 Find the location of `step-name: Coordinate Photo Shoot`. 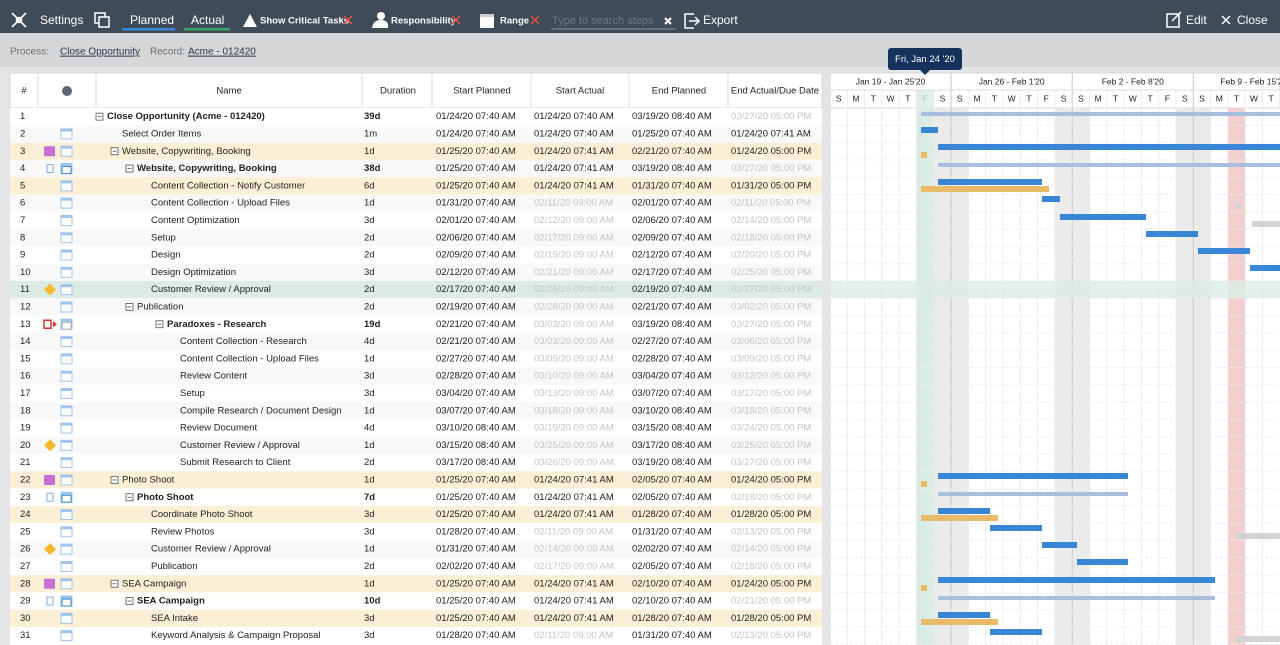

step-name: Coordinate Photo Shoot is located at coordinates (202, 514).